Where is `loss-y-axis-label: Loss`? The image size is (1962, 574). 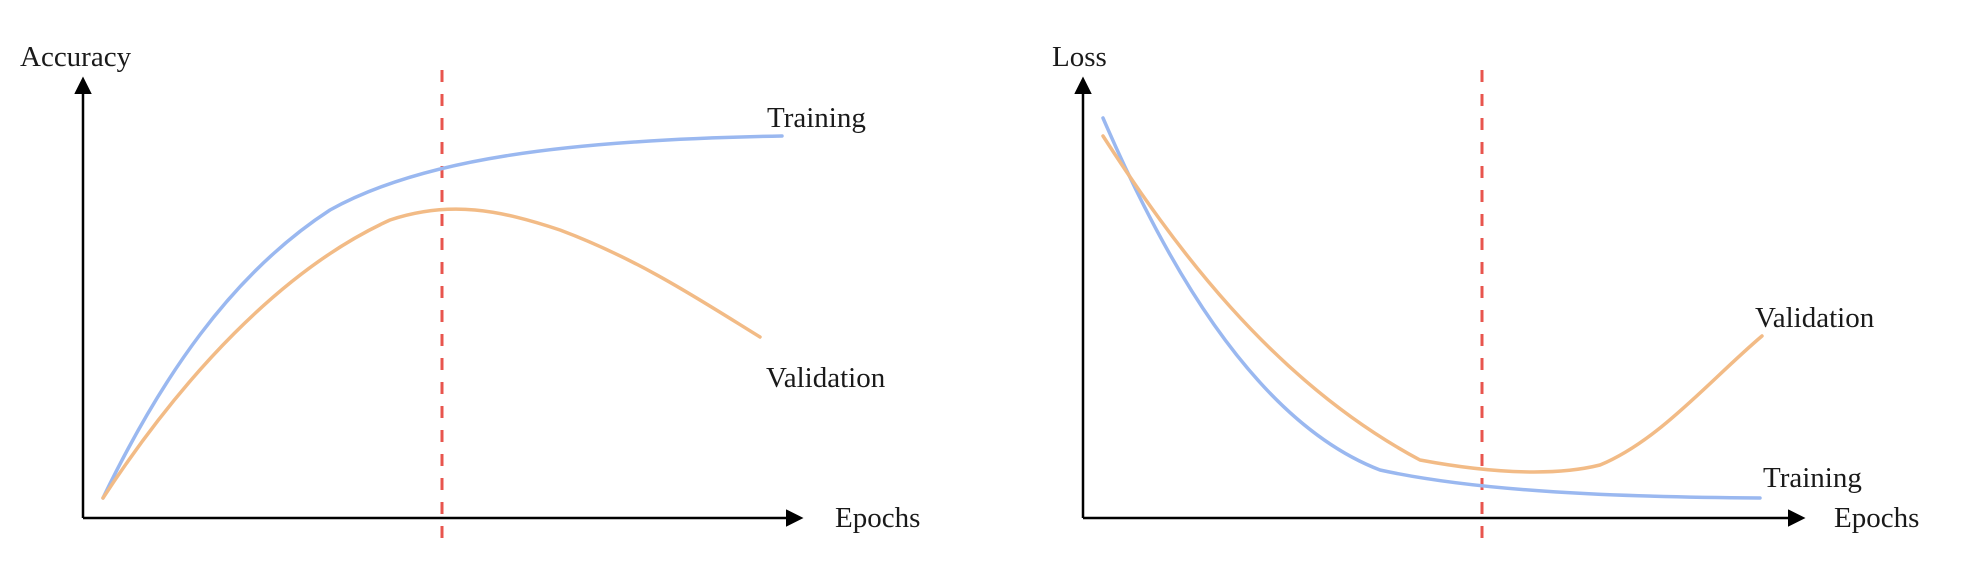
loss-y-axis-label: Loss is located at coordinates (1079, 57).